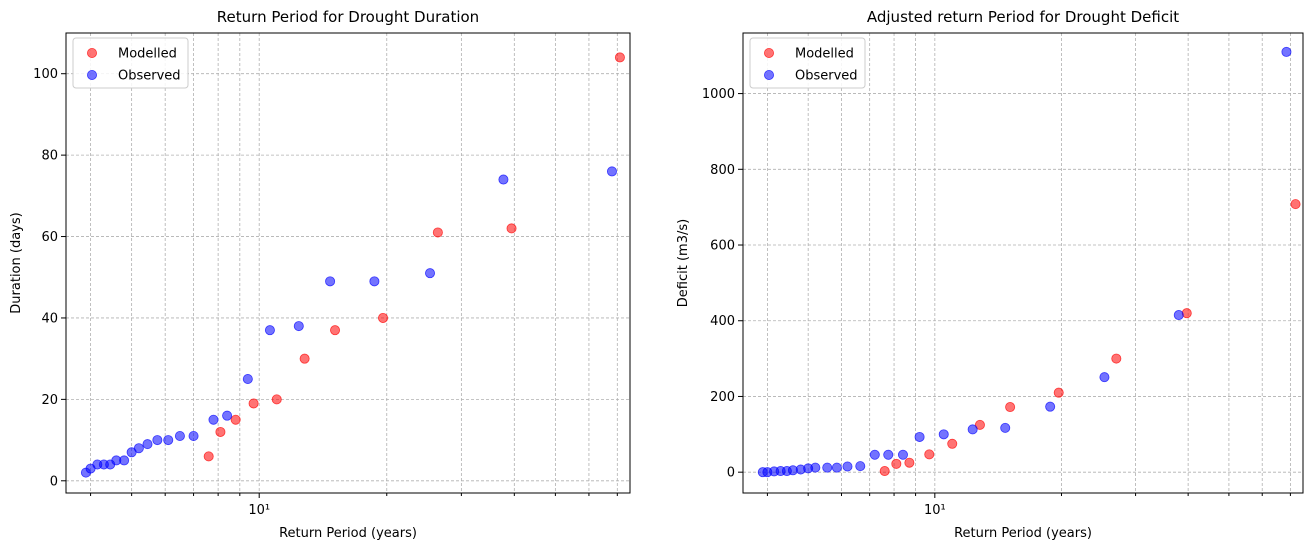 The image size is (1315, 550). Describe the element at coordinates (722, 321) in the screenshot. I see `y-tick-label: 400` at that location.